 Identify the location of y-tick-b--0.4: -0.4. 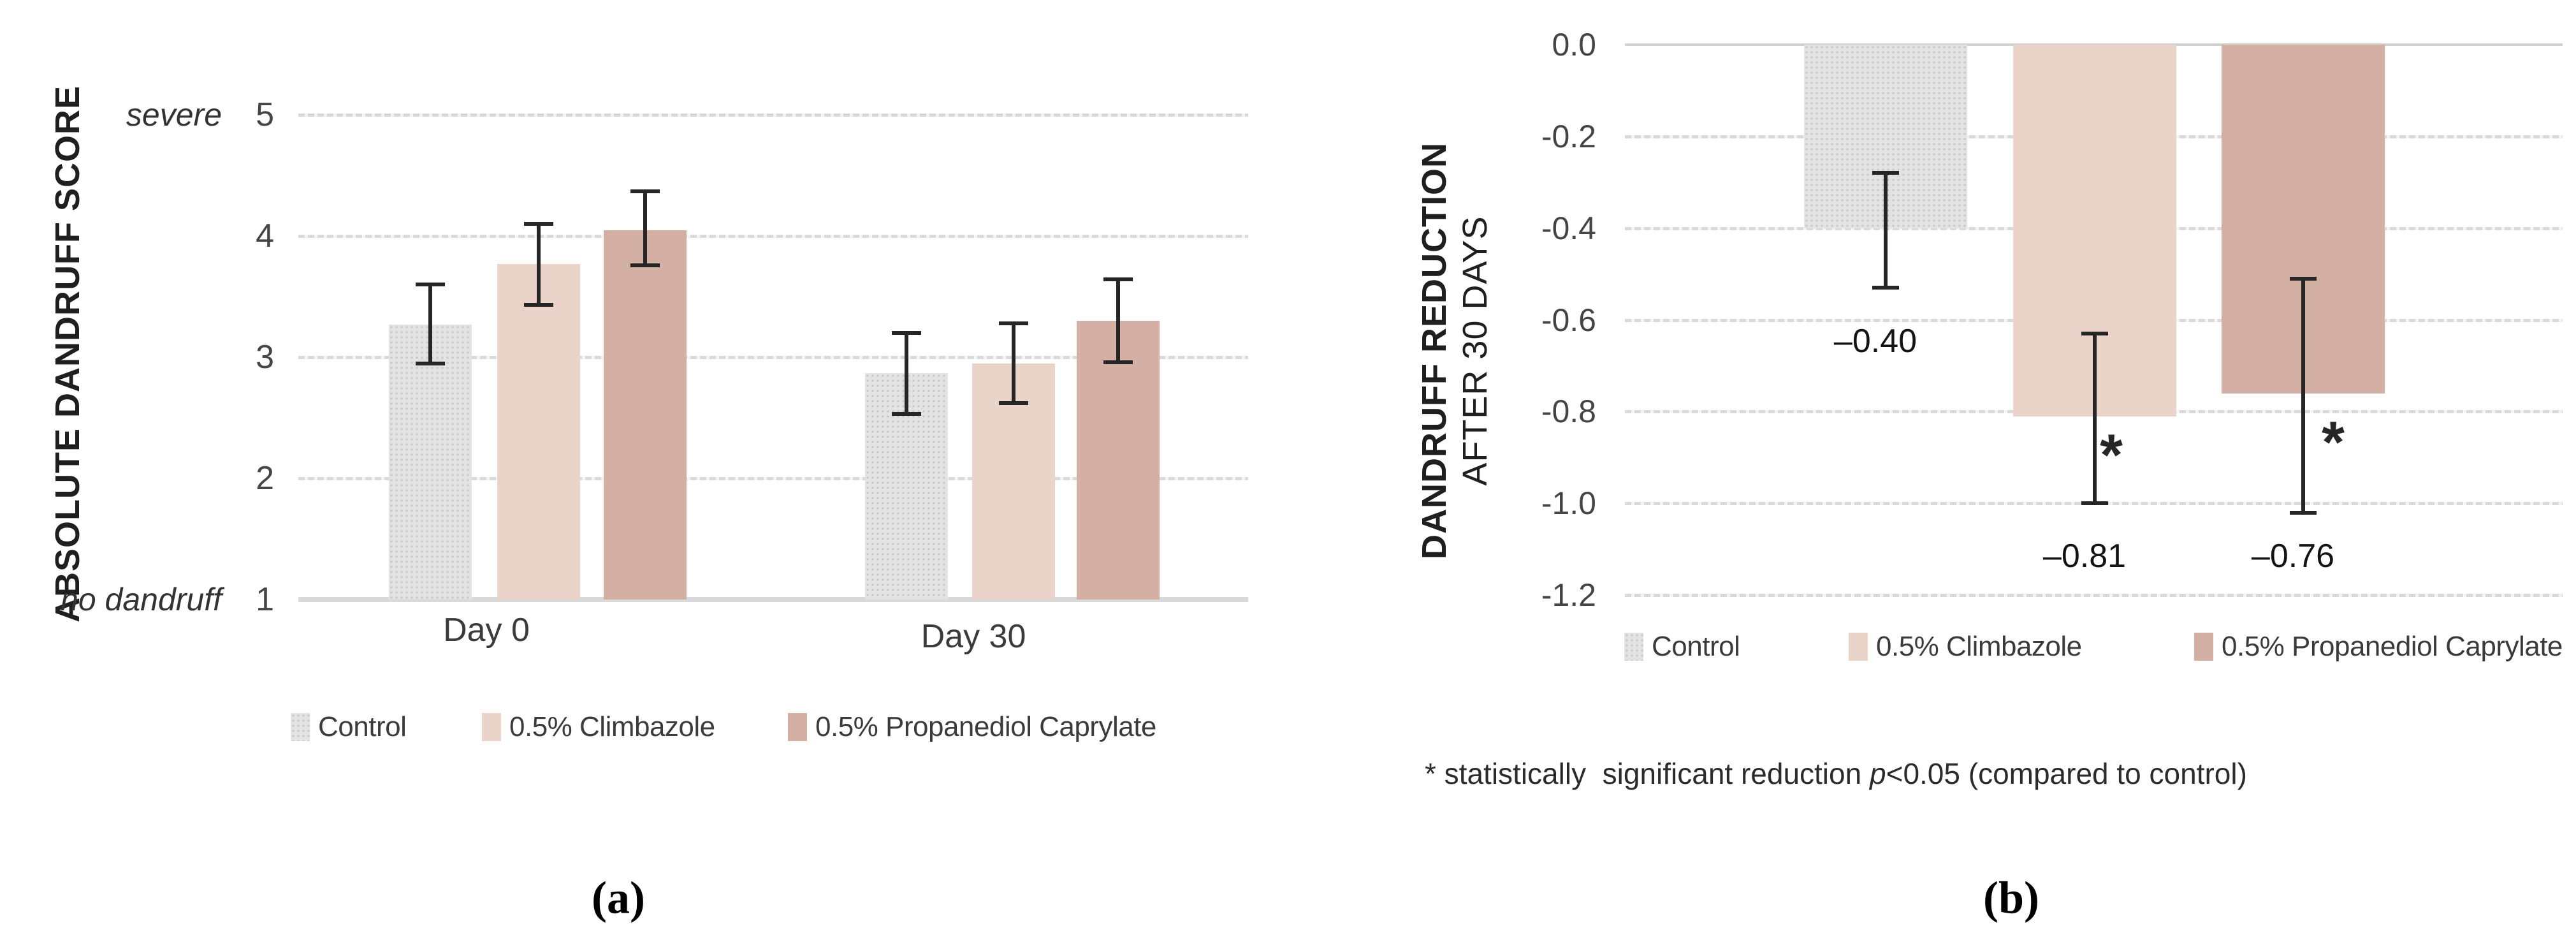
(1568, 228).